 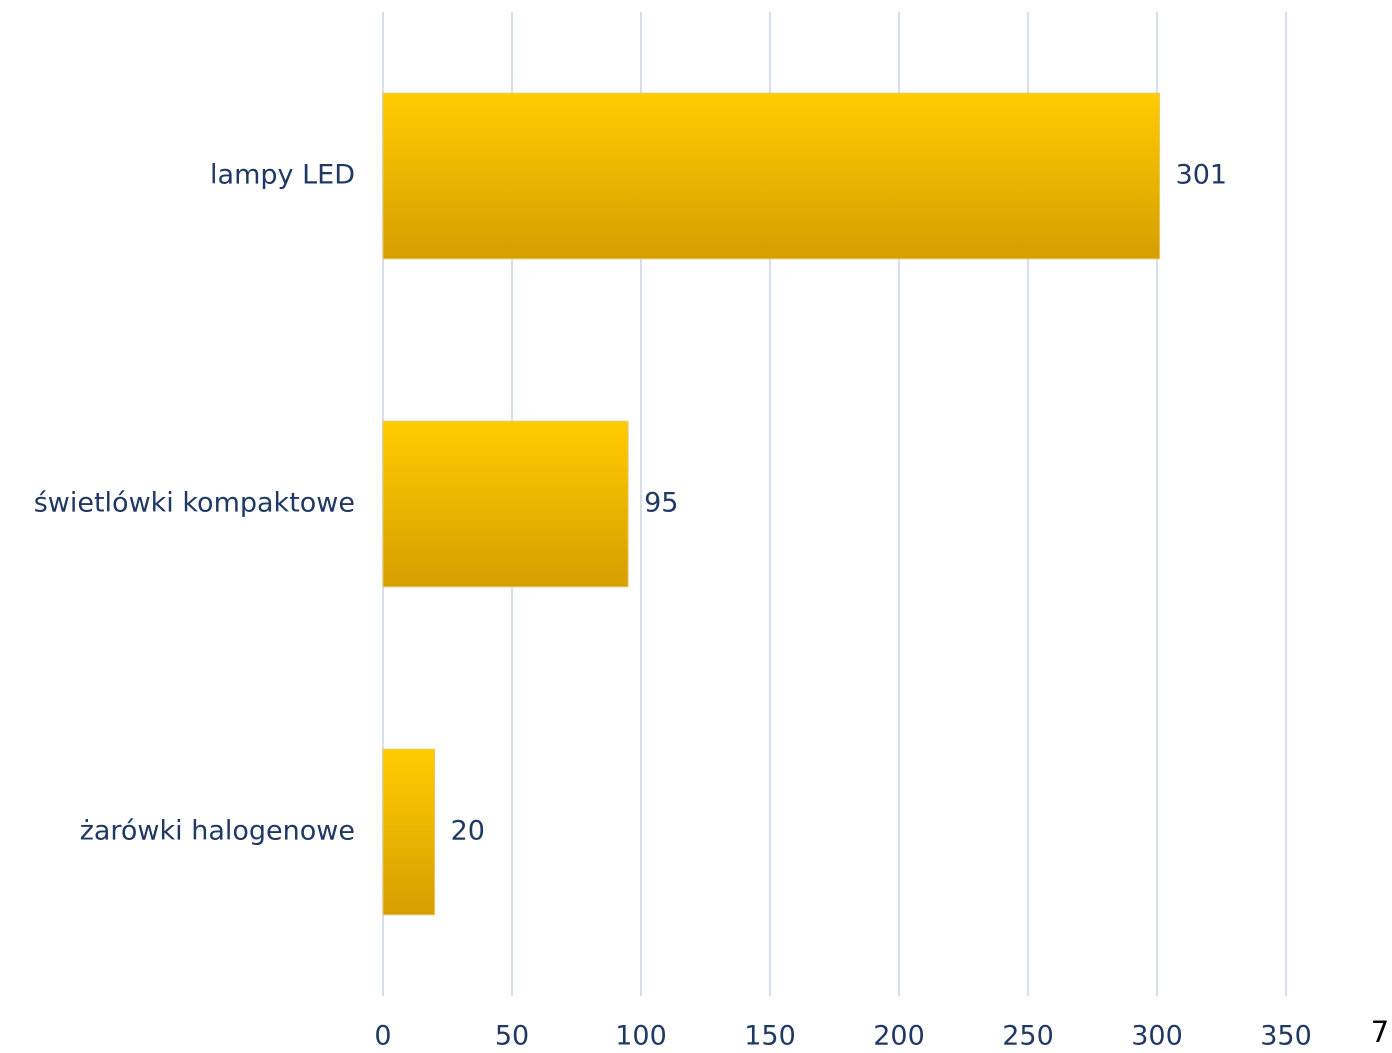 What do you see at coordinates (512, 1036) in the screenshot?
I see `x-tick-label: 50` at bounding box center [512, 1036].